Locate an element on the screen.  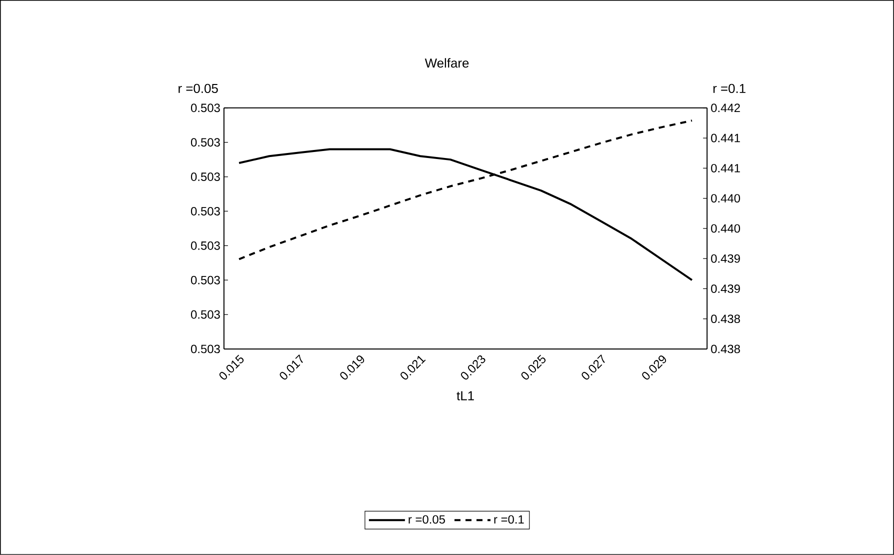
y2-tick-label: 0.442 is located at coordinates (725, 108).